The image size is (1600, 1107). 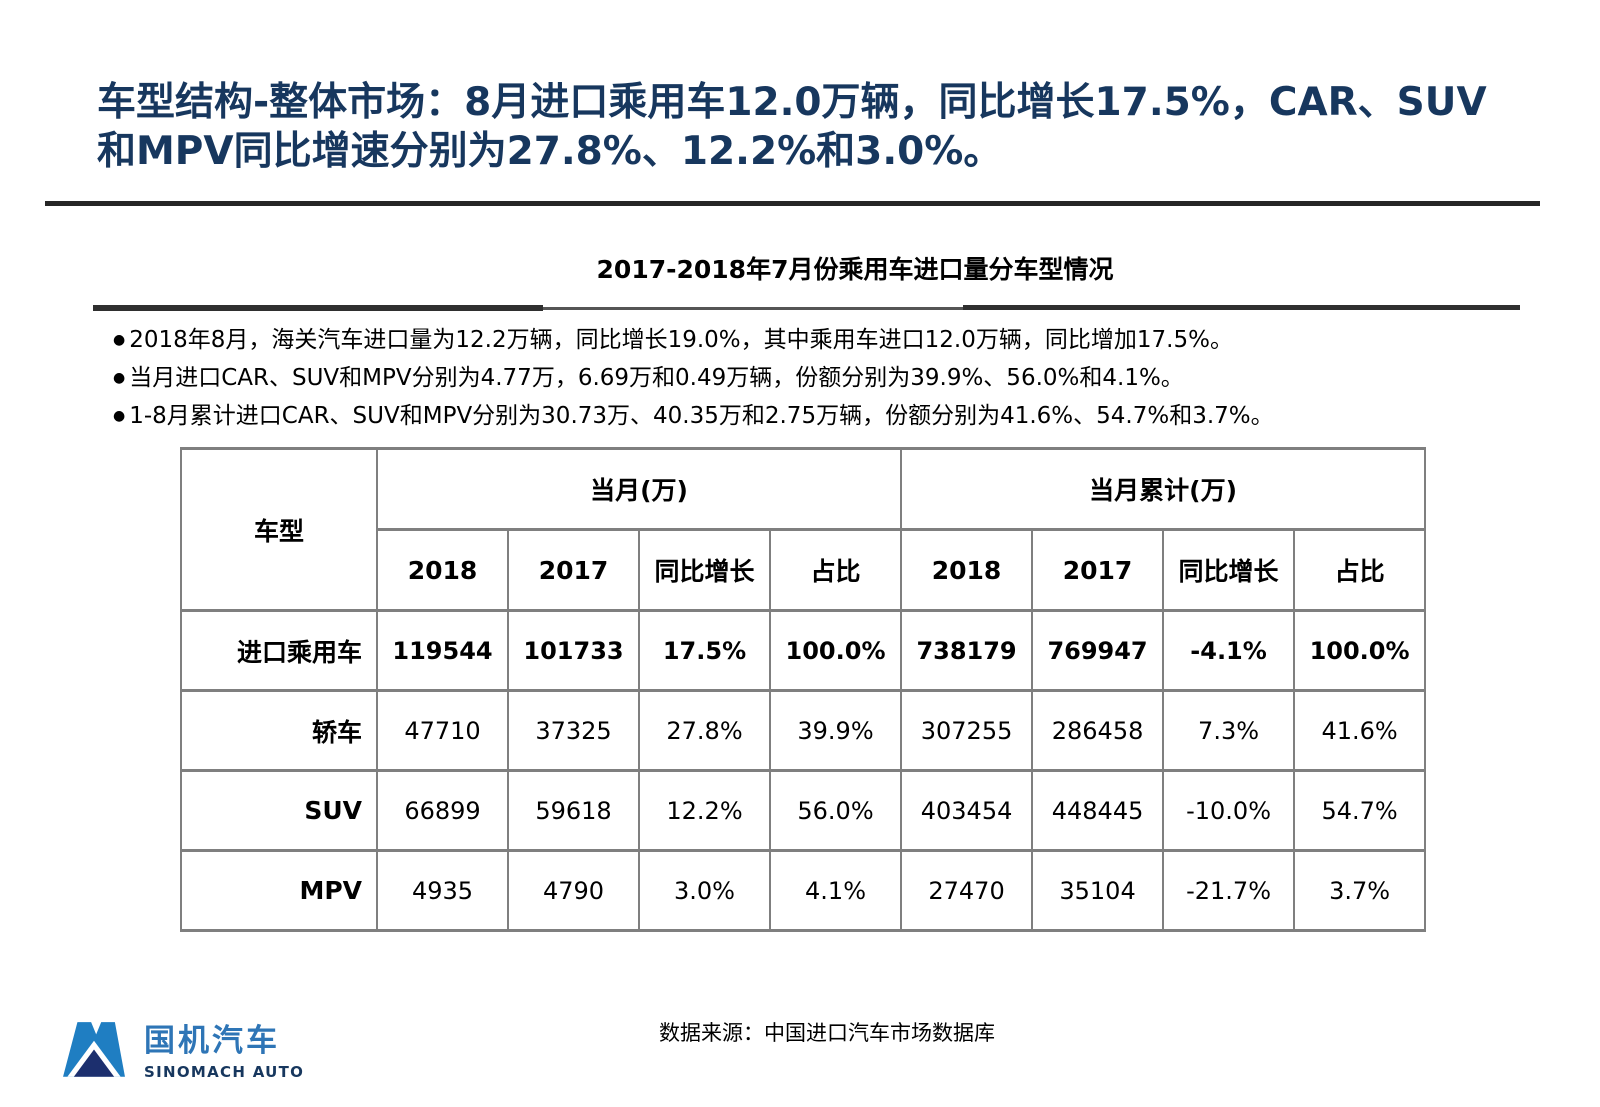 I want to click on table-cell: 59618, so click(x=573, y=810).